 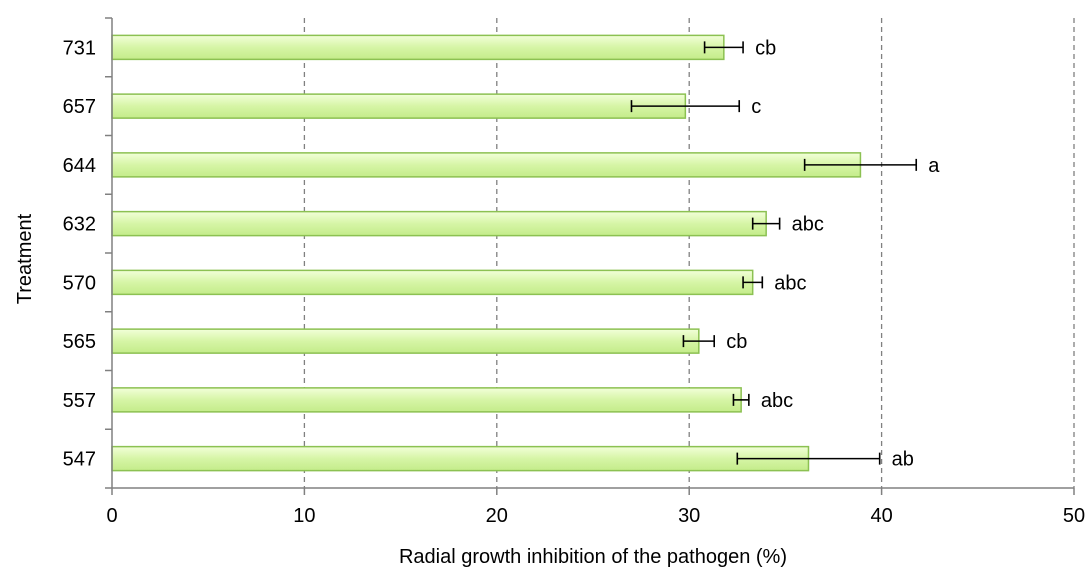 I want to click on x-tick-label: 50, so click(x=1074, y=516).